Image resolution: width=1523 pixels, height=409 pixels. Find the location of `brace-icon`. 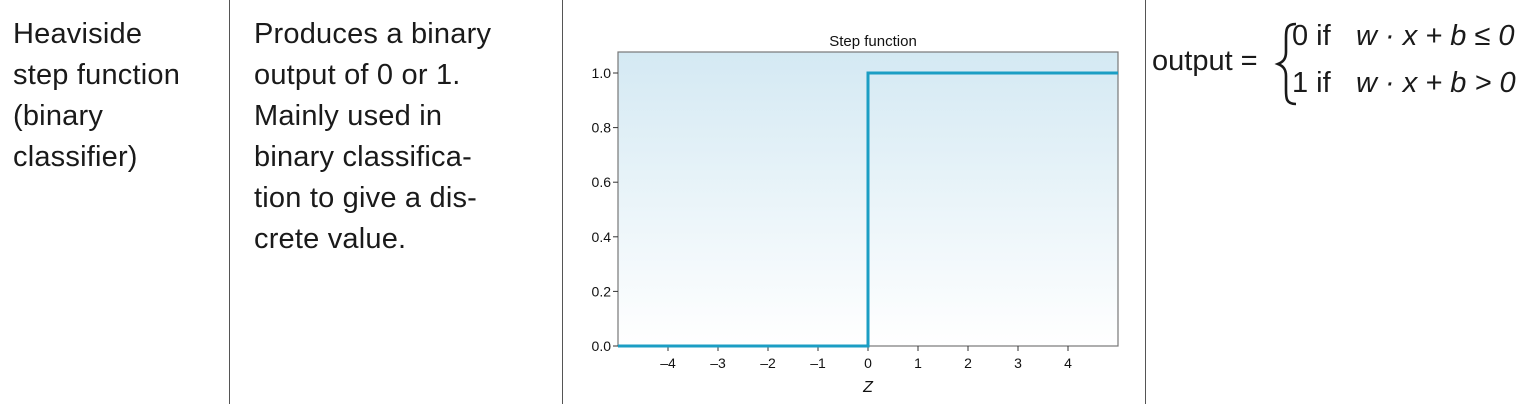

brace-icon is located at coordinates (1285, 64).